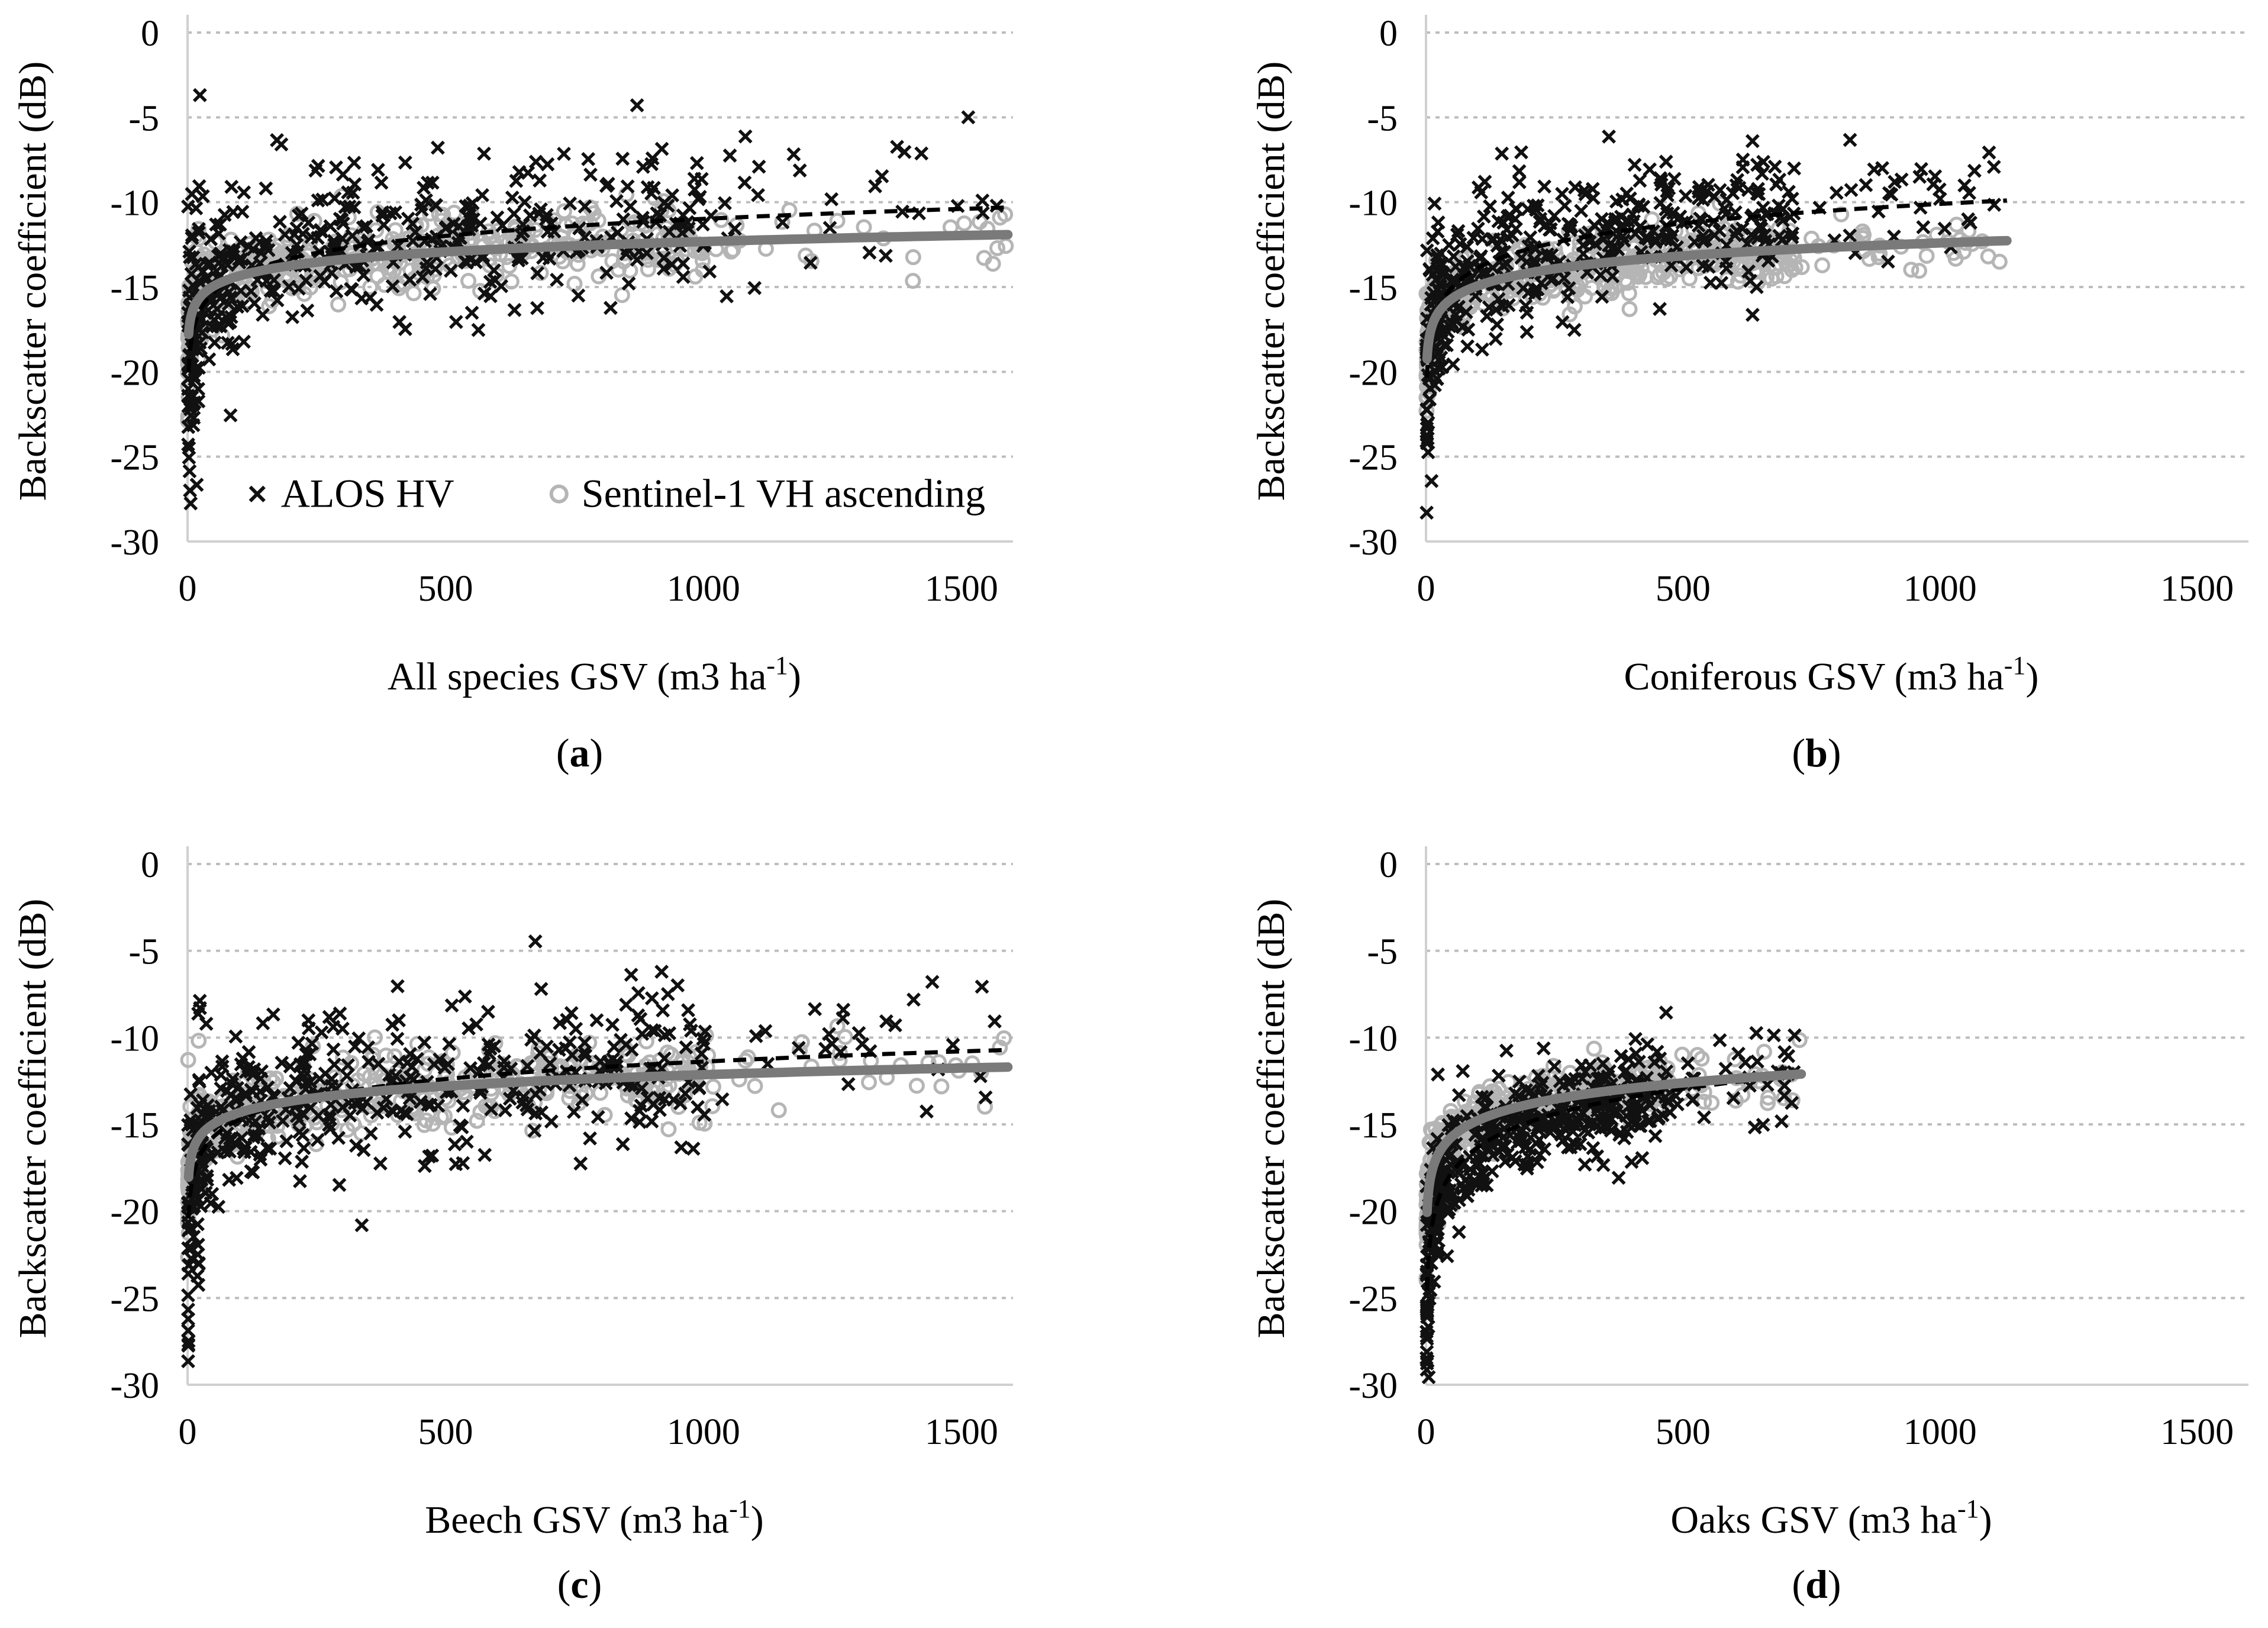 The width and height of the screenshot is (2268, 1628). I want to click on x-tick-label: 0, so click(188, 1432).